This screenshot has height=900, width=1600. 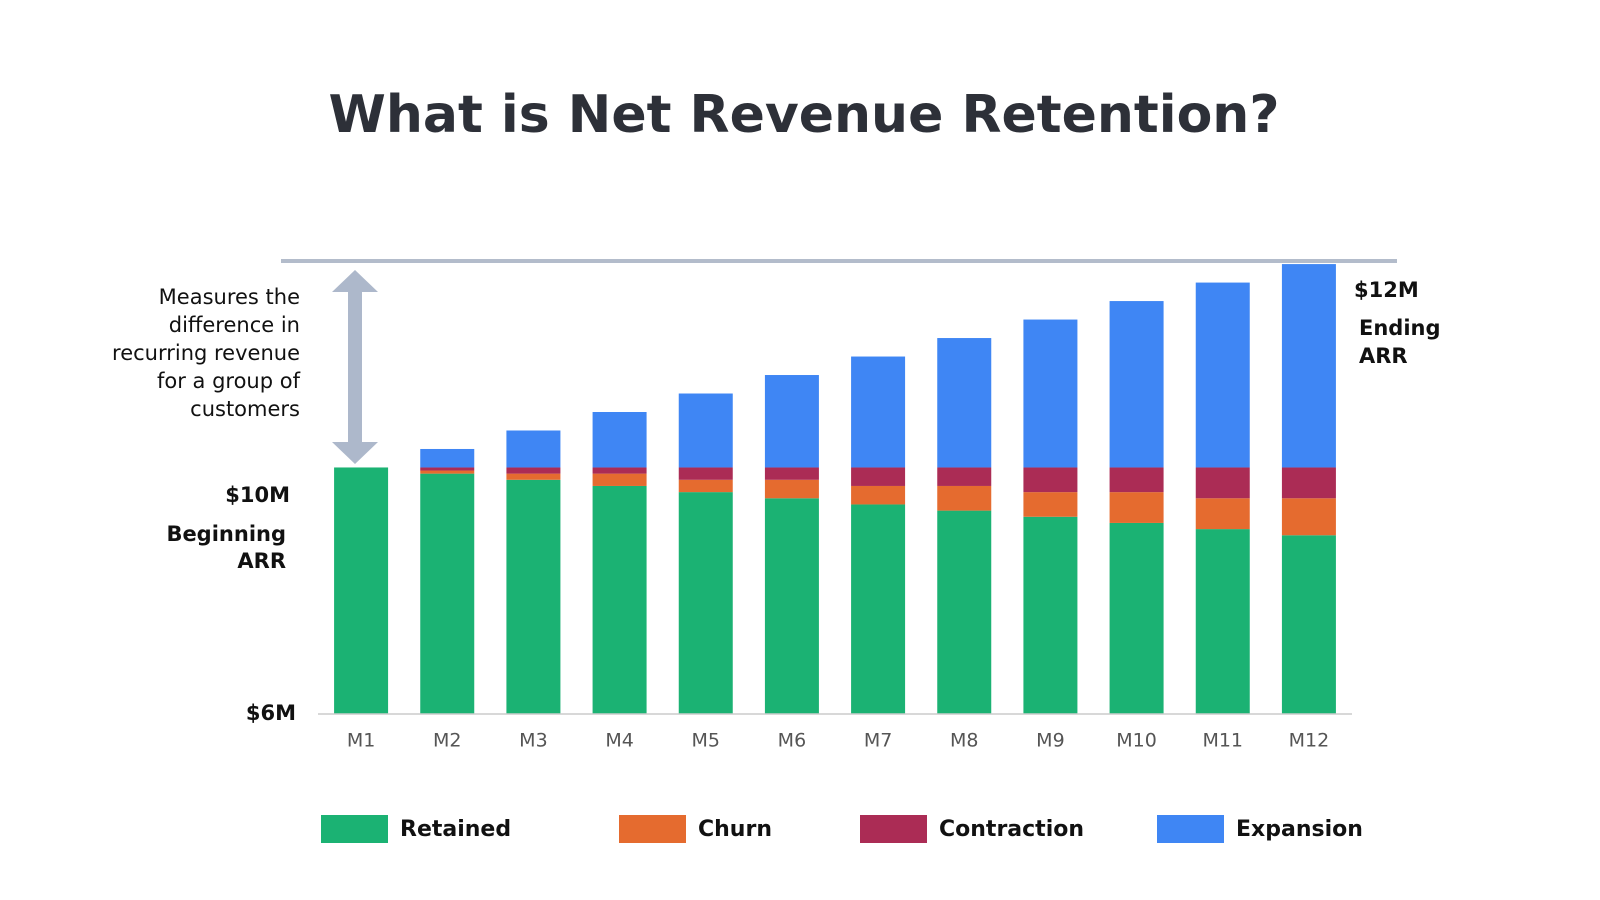 What do you see at coordinates (878, 741) in the screenshot?
I see `x-tick-label: M7` at bounding box center [878, 741].